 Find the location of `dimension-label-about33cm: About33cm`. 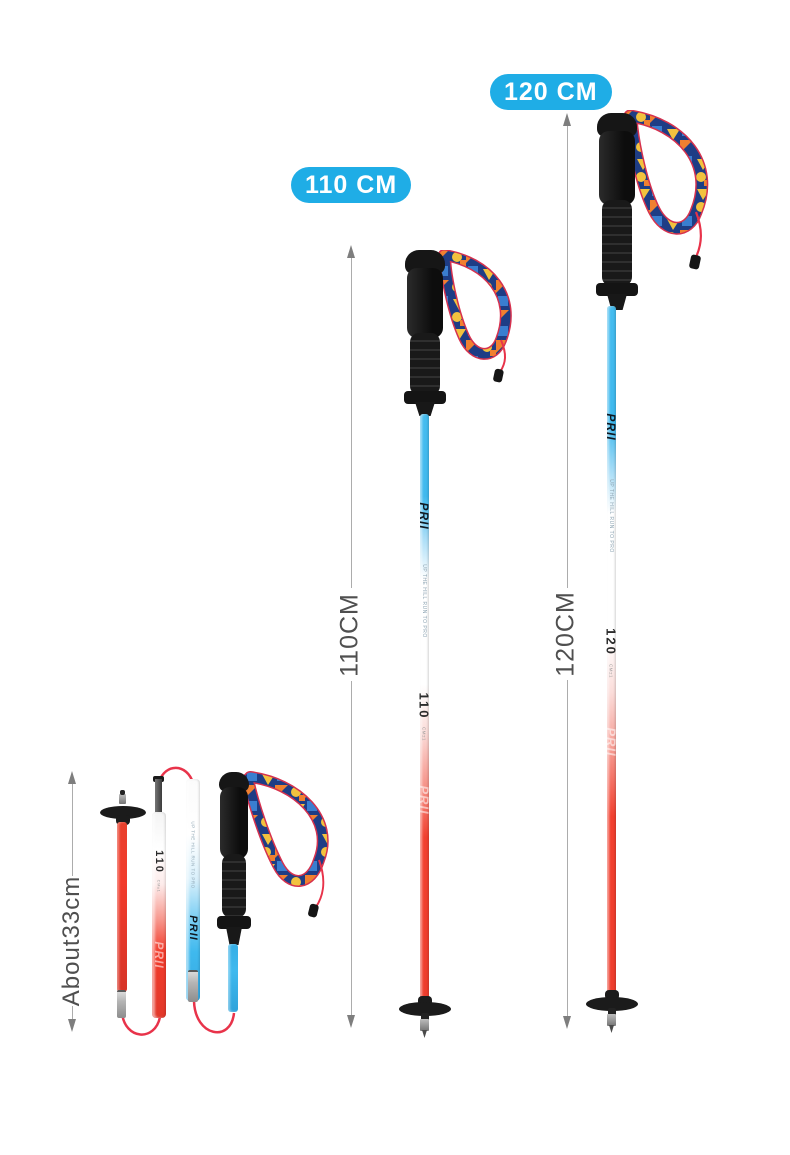

dimension-label-about33cm: About33cm is located at coordinates (71, 941).